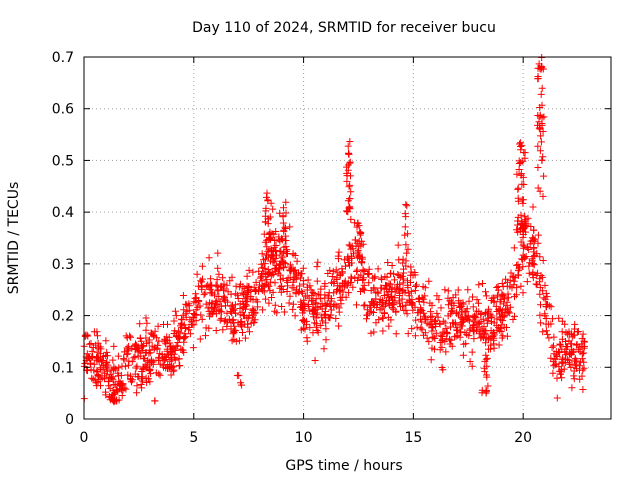 The width and height of the screenshot is (640, 480). Describe the element at coordinates (14, 238) in the screenshot. I see `y-axis-label: SRMTID / TECUs` at that location.